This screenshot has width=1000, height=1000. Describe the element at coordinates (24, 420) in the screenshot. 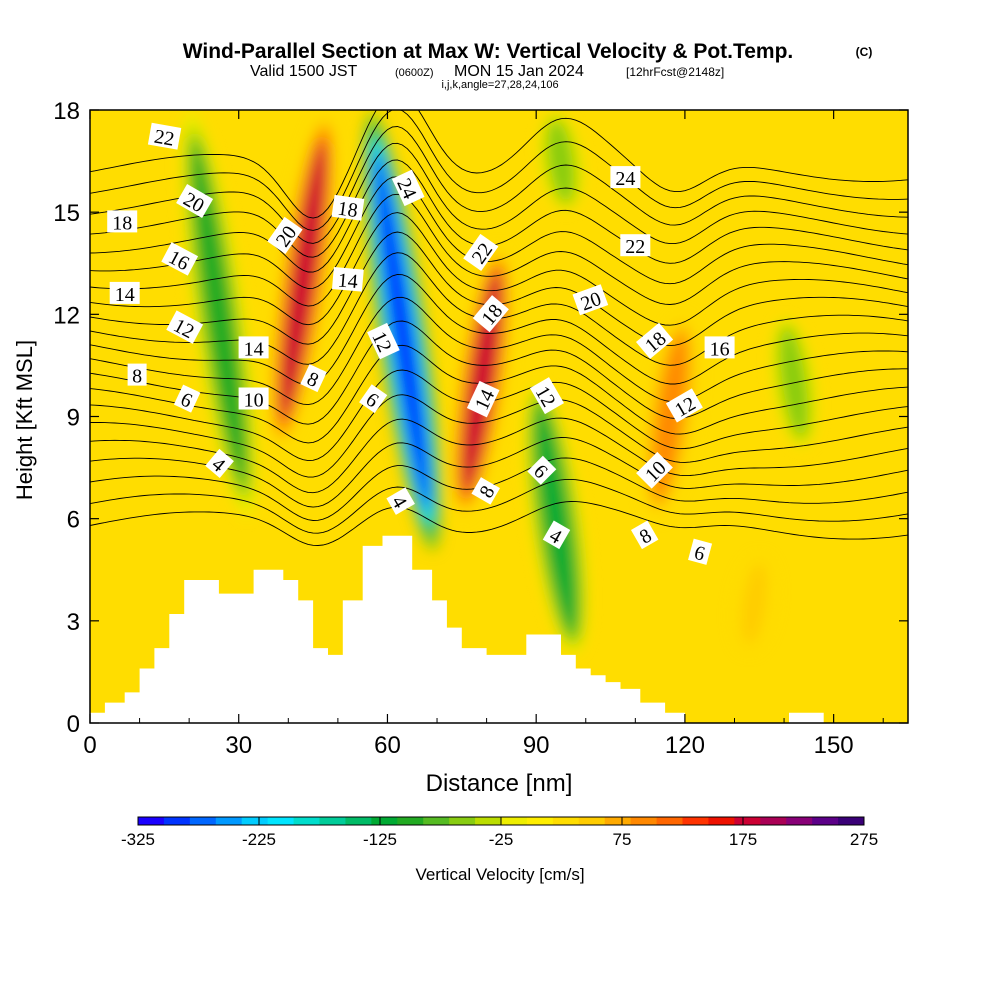

I see `y-axis-label: Height [Kft MSL]` at that location.